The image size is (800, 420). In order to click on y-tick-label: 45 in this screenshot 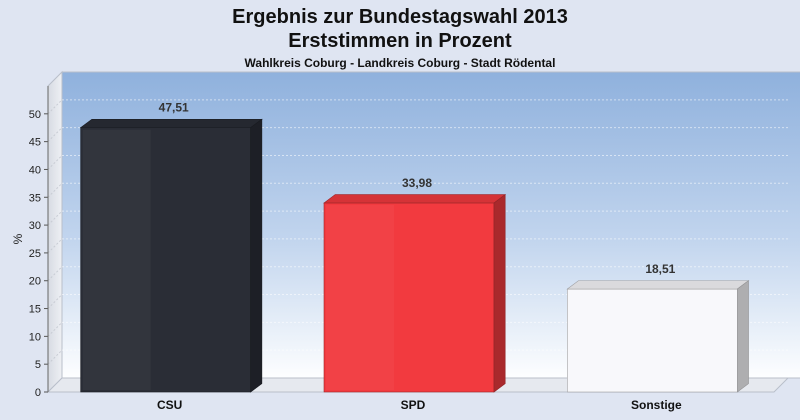, I will do `click(35, 143)`.